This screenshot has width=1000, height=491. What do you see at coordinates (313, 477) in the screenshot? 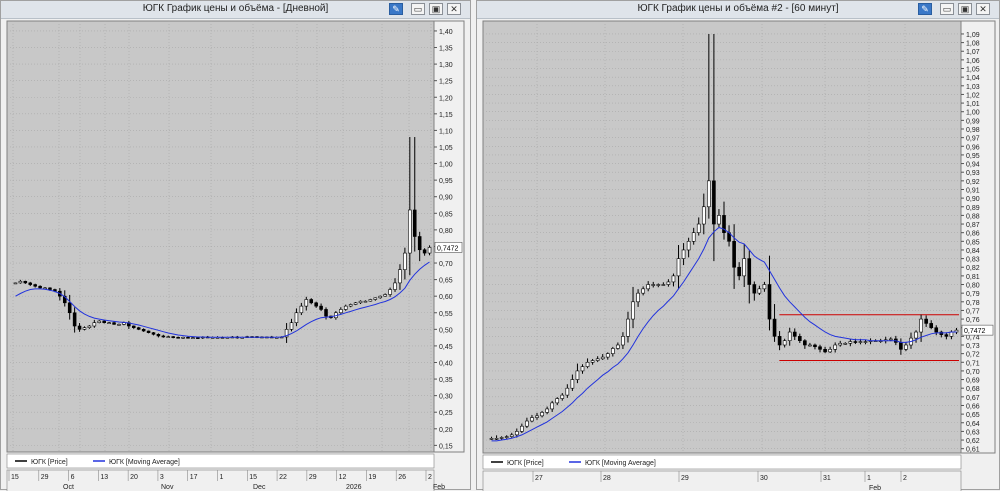
I see `date-label: 29` at bounding box center [313, 477].